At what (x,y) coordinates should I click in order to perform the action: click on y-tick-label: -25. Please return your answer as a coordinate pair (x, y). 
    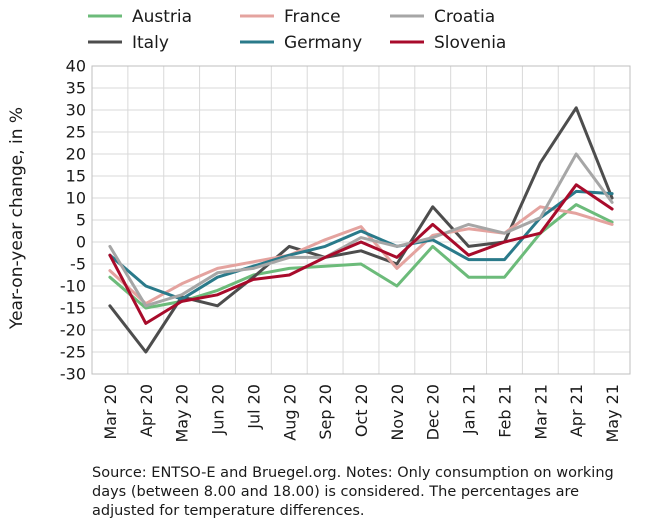
    Looking at the image, I should click on (73, 352).